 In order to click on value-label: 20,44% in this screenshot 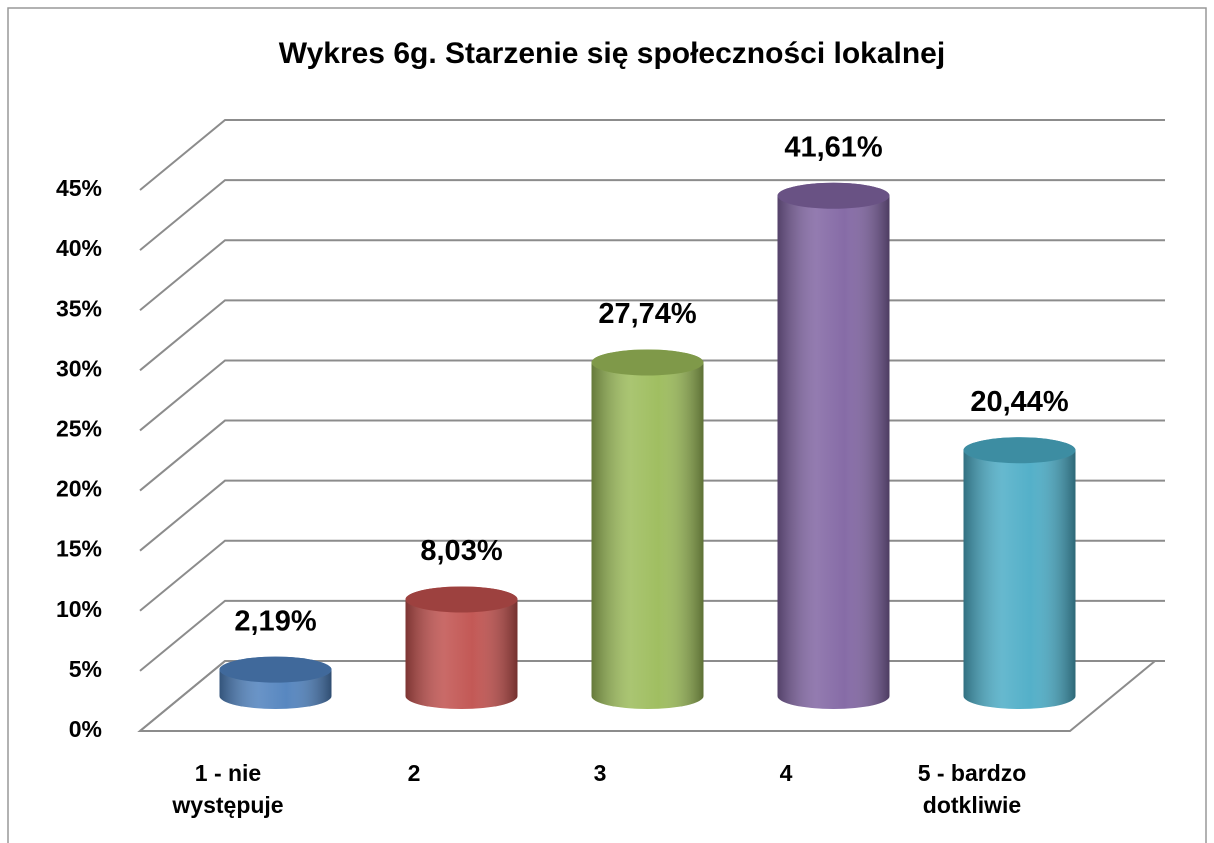, I will do `click(1019, 402)`.